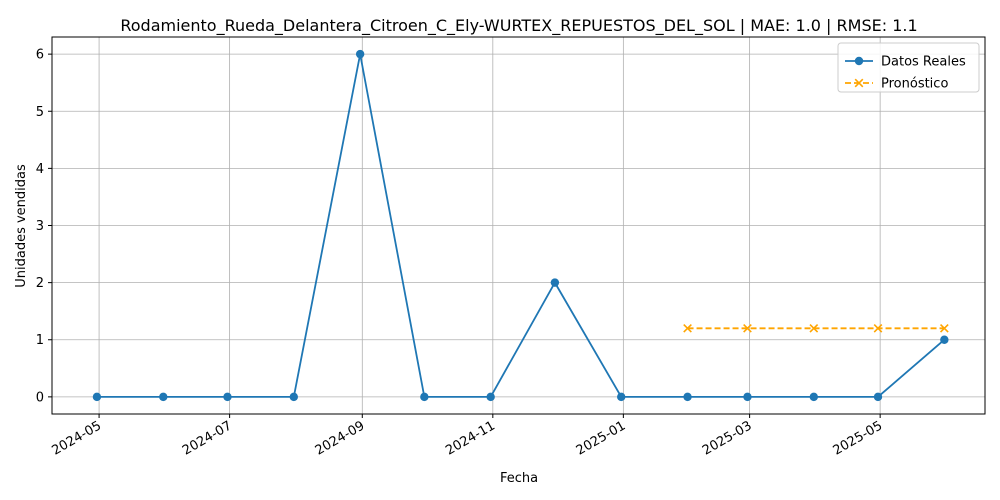 The width and height of the screenshot is (1000, 500). What do you see at coordinates (470, 438) in the screenshot?
I see `x-tick-label: 2024-11` at bounding box center [470, 438].